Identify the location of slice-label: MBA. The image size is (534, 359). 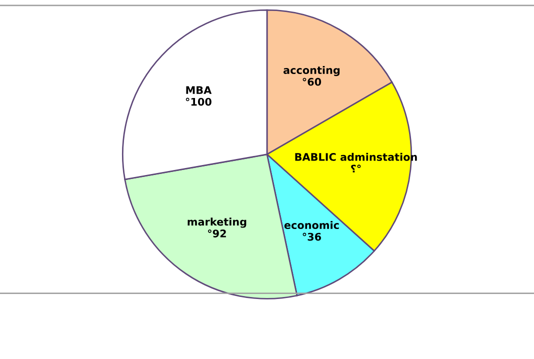
(199, 90).